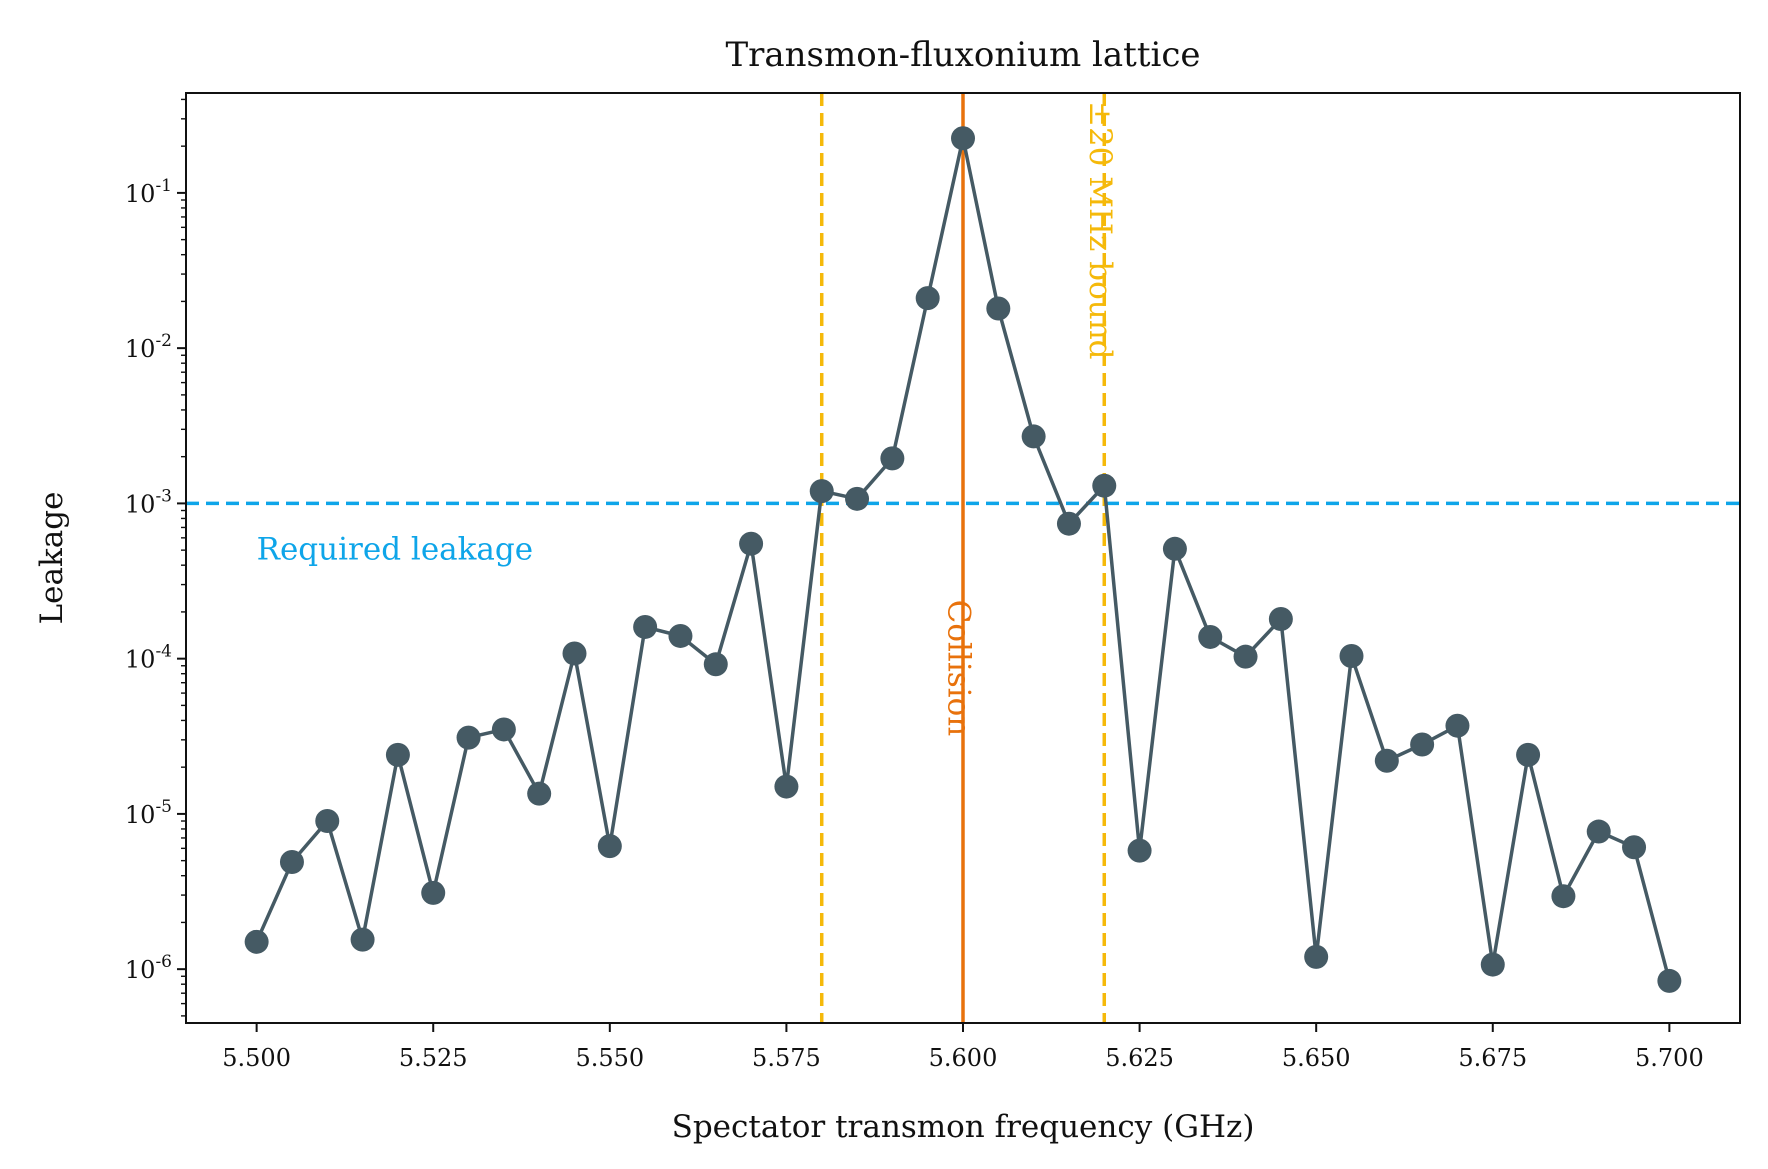 This screenshot has height=1169, width=1768. Describe the element at coordinates (962, 55) in the screenshot. I see `chart-title: Transmon-fluxonium lattice` at that location.